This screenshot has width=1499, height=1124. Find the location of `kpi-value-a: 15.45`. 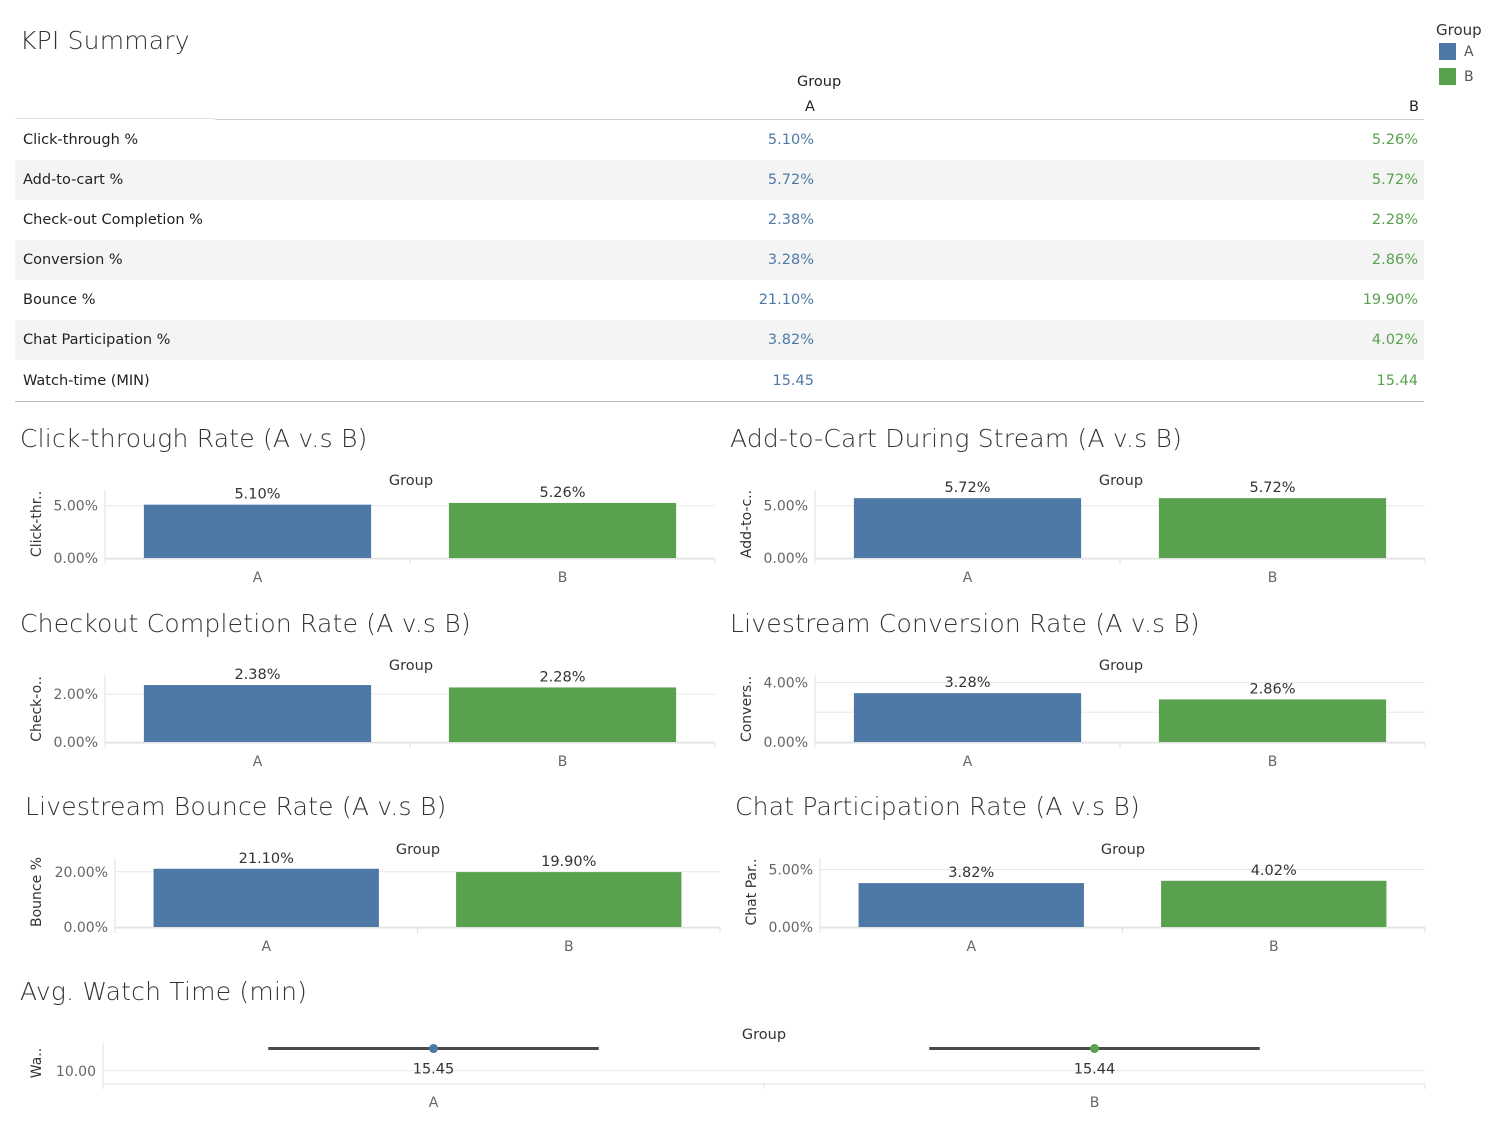

kpi-value-a: 15.45 is located at coordinates (793, 381).